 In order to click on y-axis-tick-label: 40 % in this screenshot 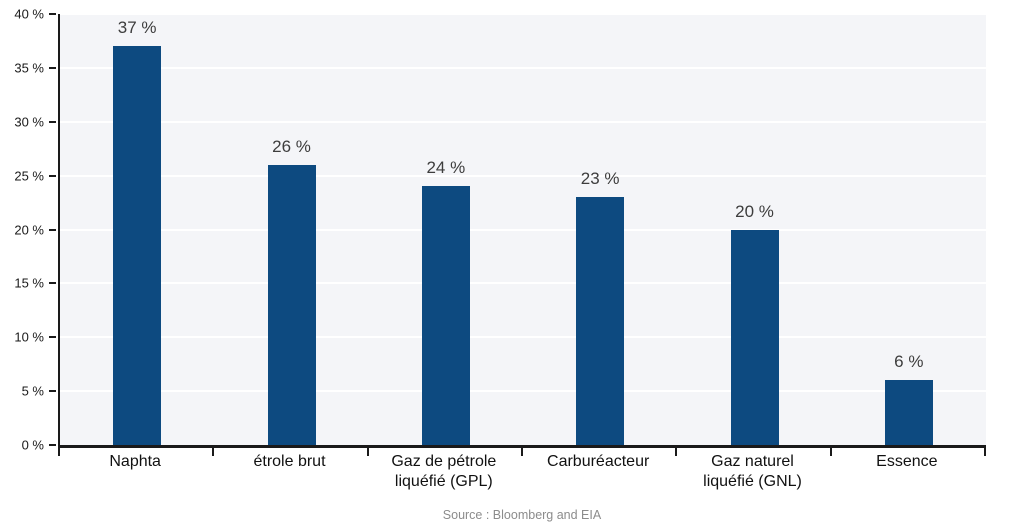, I will do `click(29, 14)`.